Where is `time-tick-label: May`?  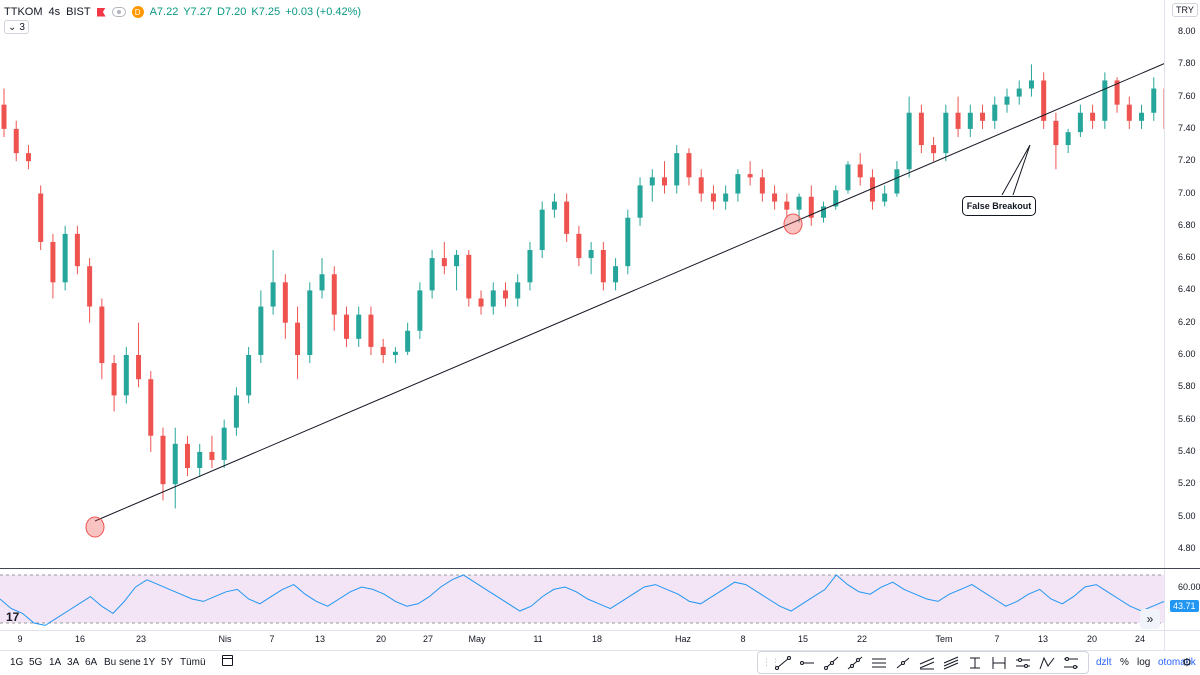 time-tick-label: May is located at coordinates (477, 639).